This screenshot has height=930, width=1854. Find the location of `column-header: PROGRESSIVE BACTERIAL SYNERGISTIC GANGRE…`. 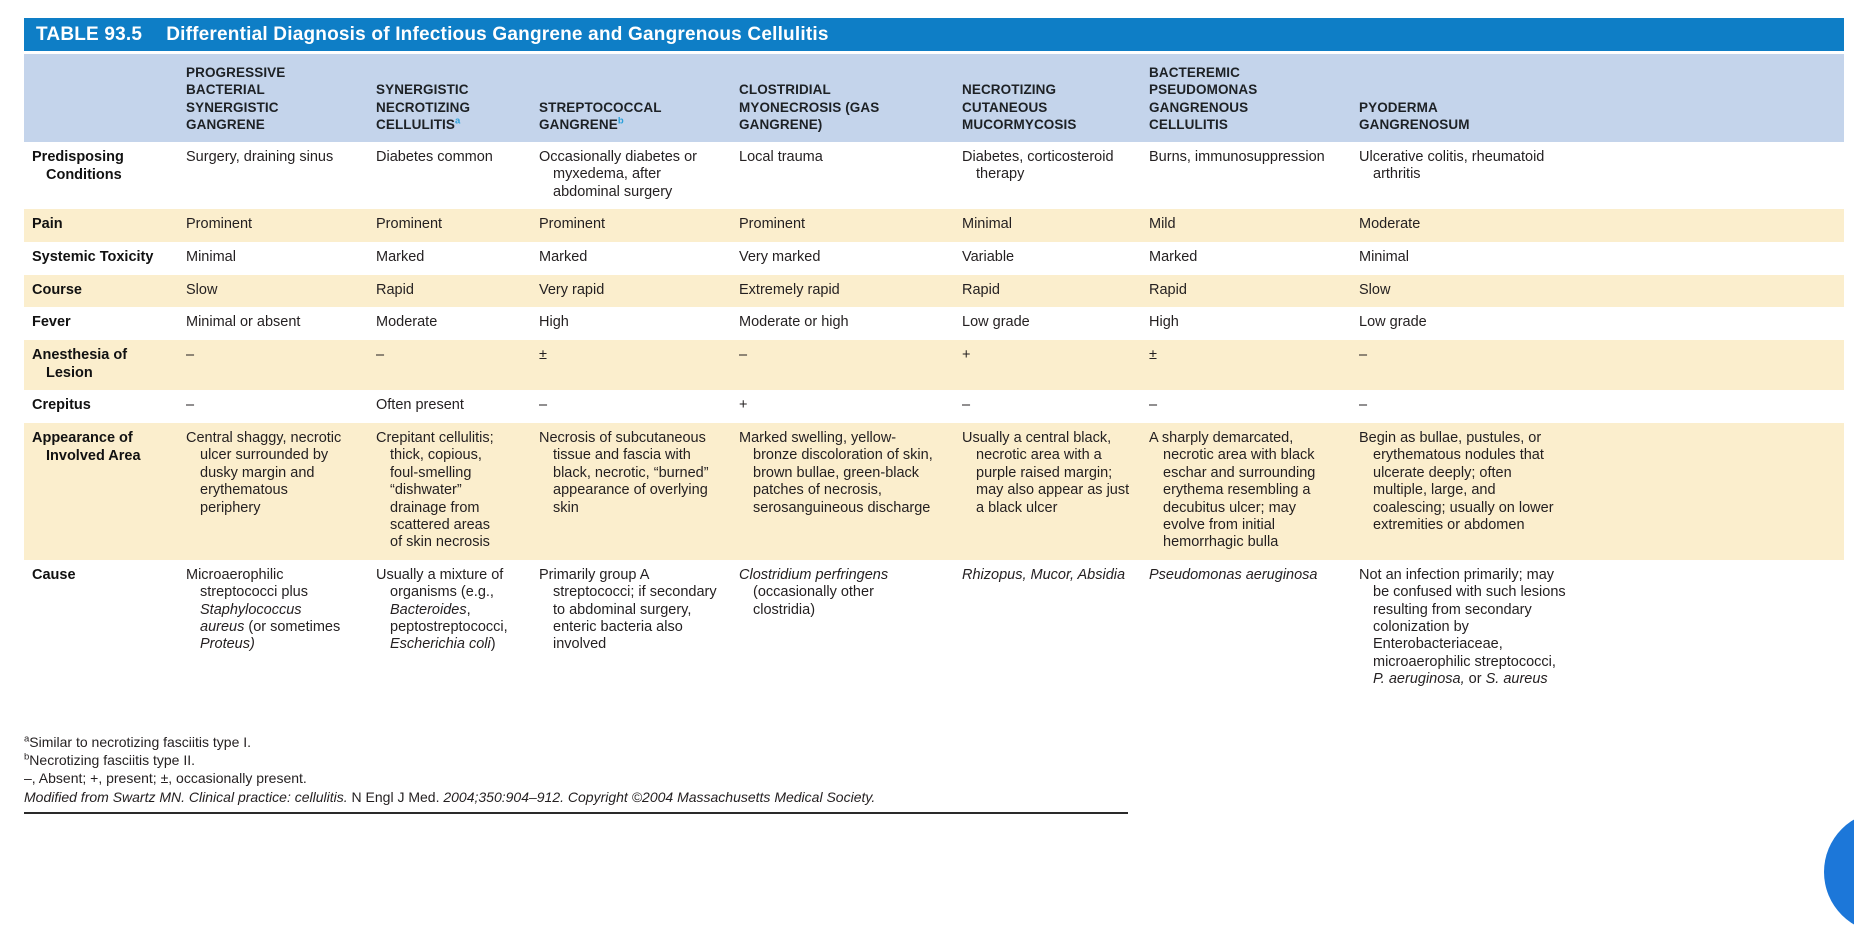

column-header: PROGRESSIVE BACTERIAL SYNERGISTIC GANGRE… is located at coordinates (236, 98).